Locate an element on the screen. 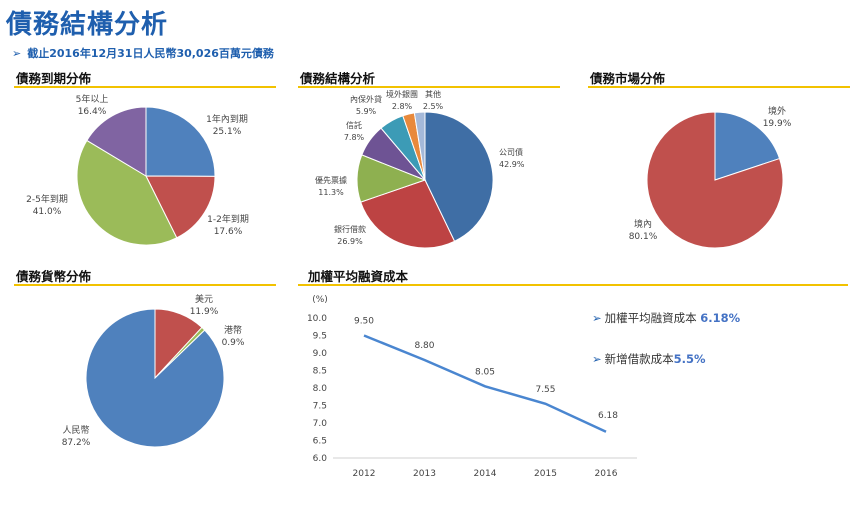 The image size is (865, 508). line-chart is located at coordinates (485, 396).